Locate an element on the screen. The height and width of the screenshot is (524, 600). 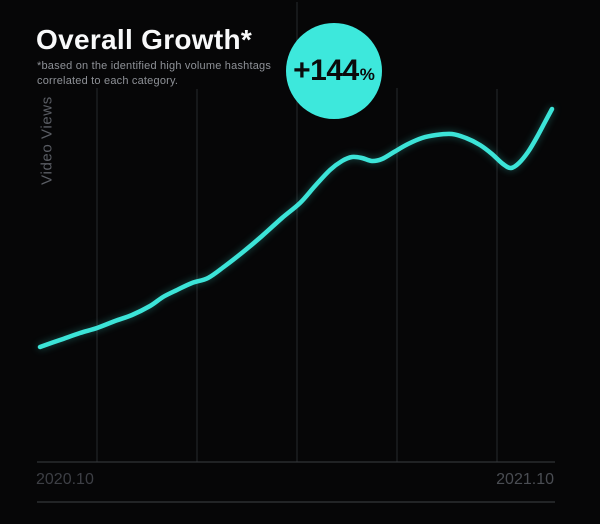
growth-value: +144 is located at coordinates (326, 70).